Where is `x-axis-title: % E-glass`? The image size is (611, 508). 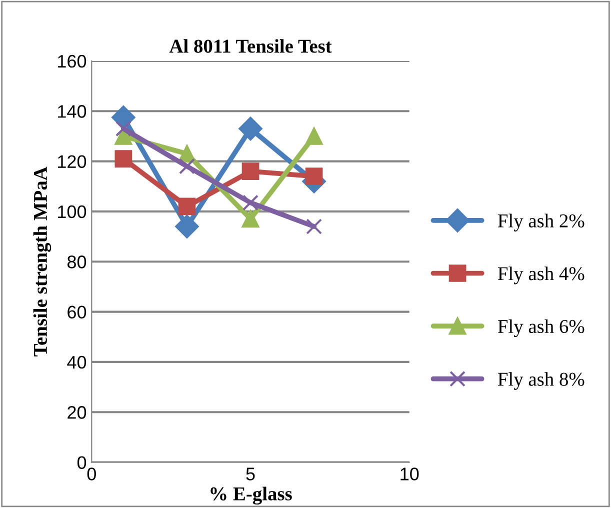 x-axis-title: % E-glass is located at coordinates (251, 495).